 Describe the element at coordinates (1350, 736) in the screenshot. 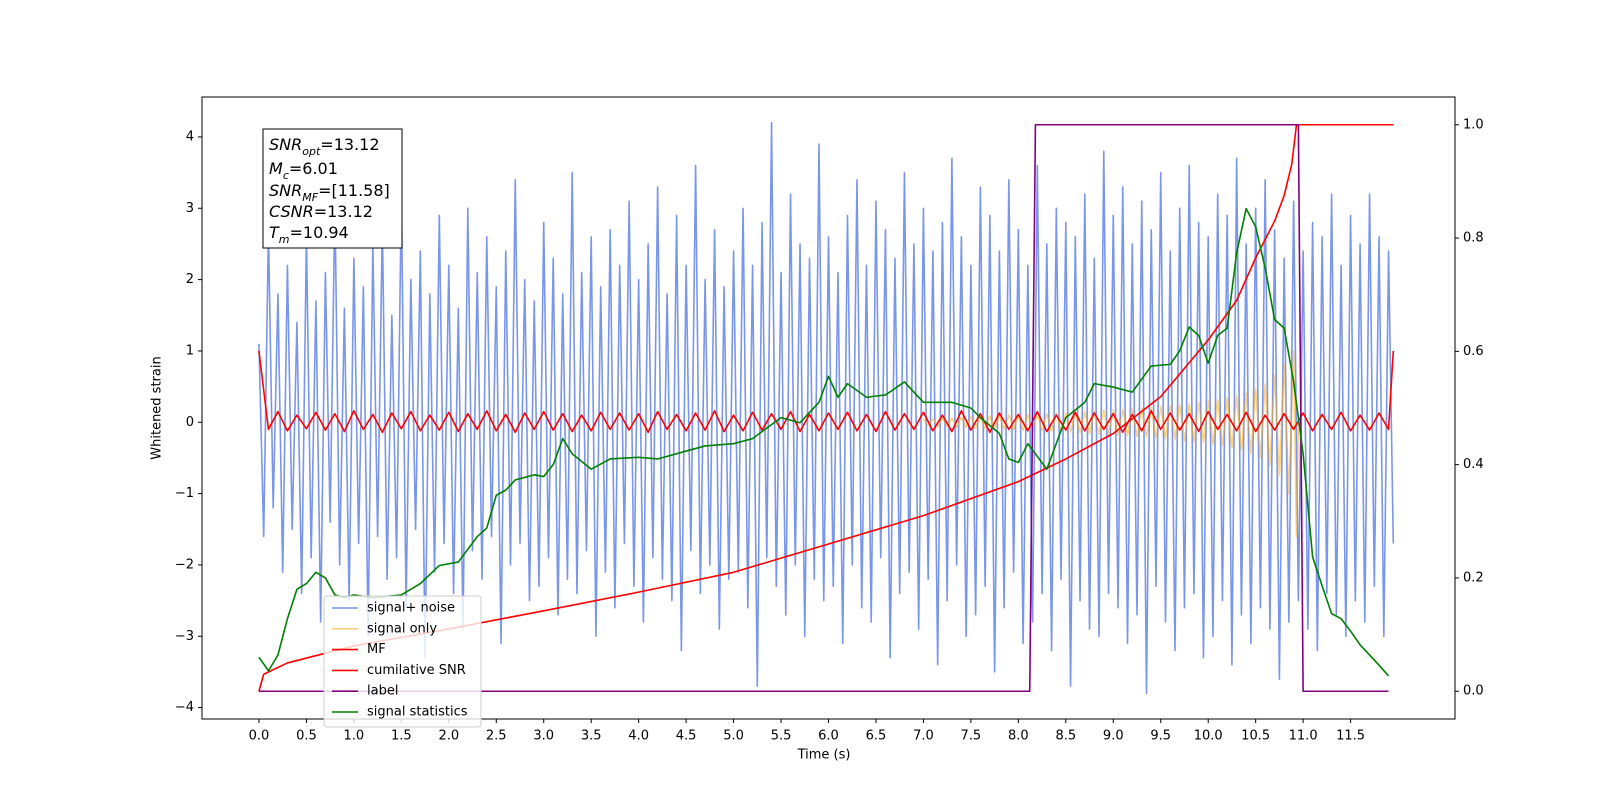

I see `x-tick-label: 11.5` at that location.